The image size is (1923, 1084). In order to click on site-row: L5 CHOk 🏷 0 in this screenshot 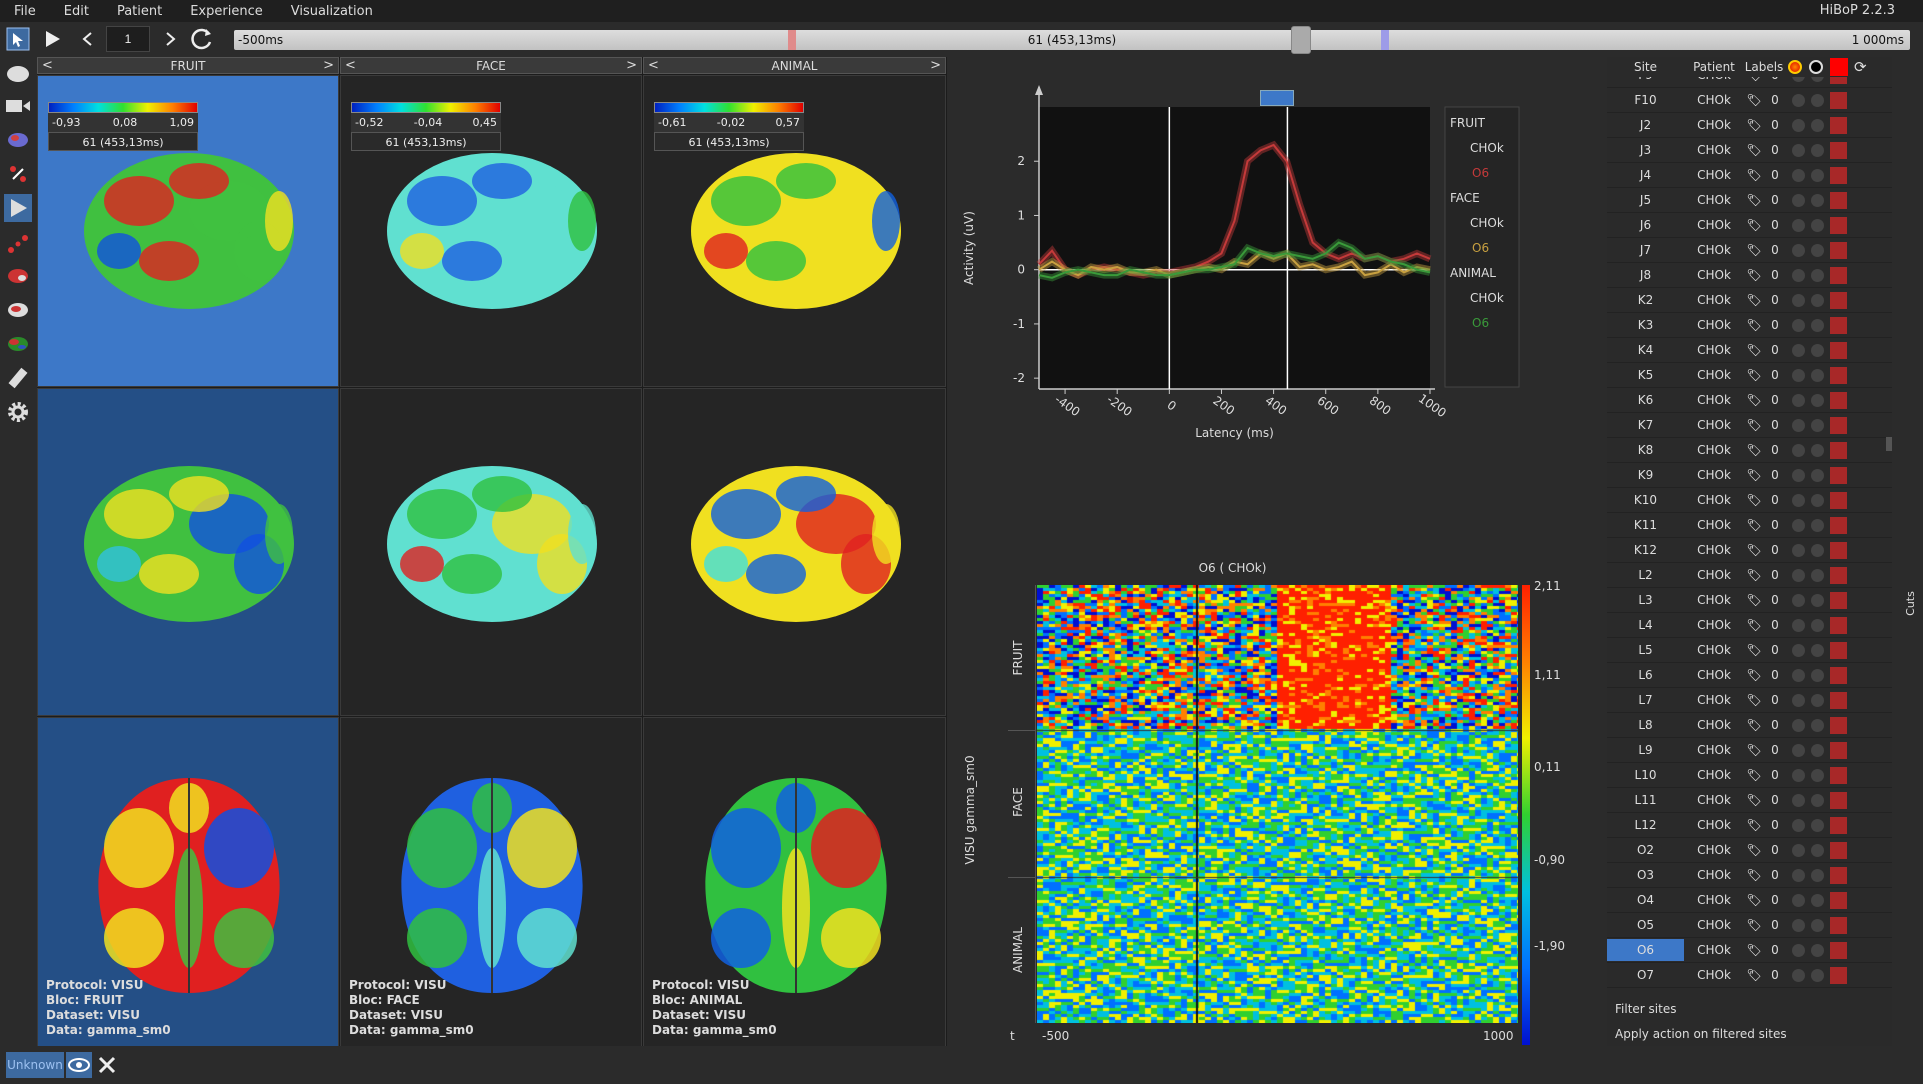, I will do `click(1749, 650)`.